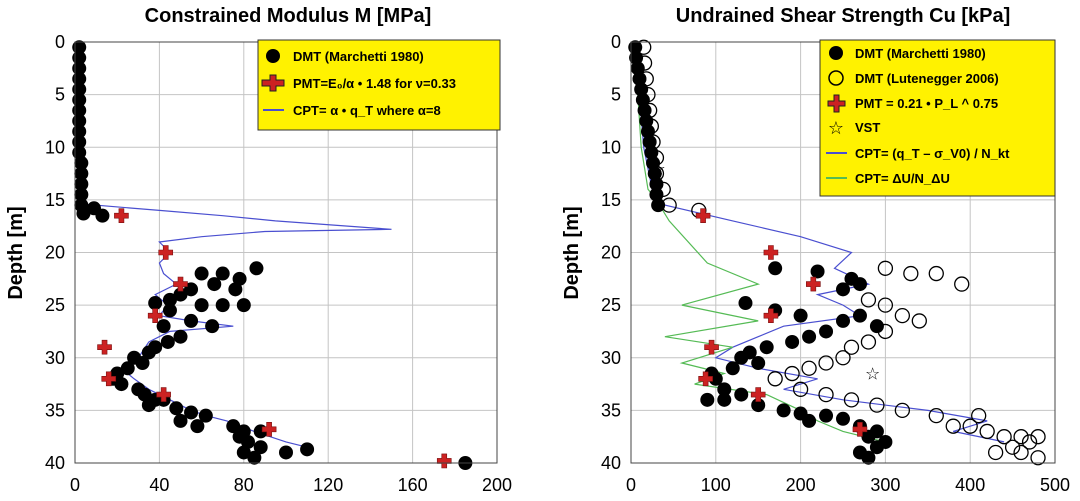 This screenshot has width=1080, height=501. Describe the element at coordinates (843, 16) in the screenshot. I see `chart-title: Undrained Shear Strength Cu [kPa]` at that location.